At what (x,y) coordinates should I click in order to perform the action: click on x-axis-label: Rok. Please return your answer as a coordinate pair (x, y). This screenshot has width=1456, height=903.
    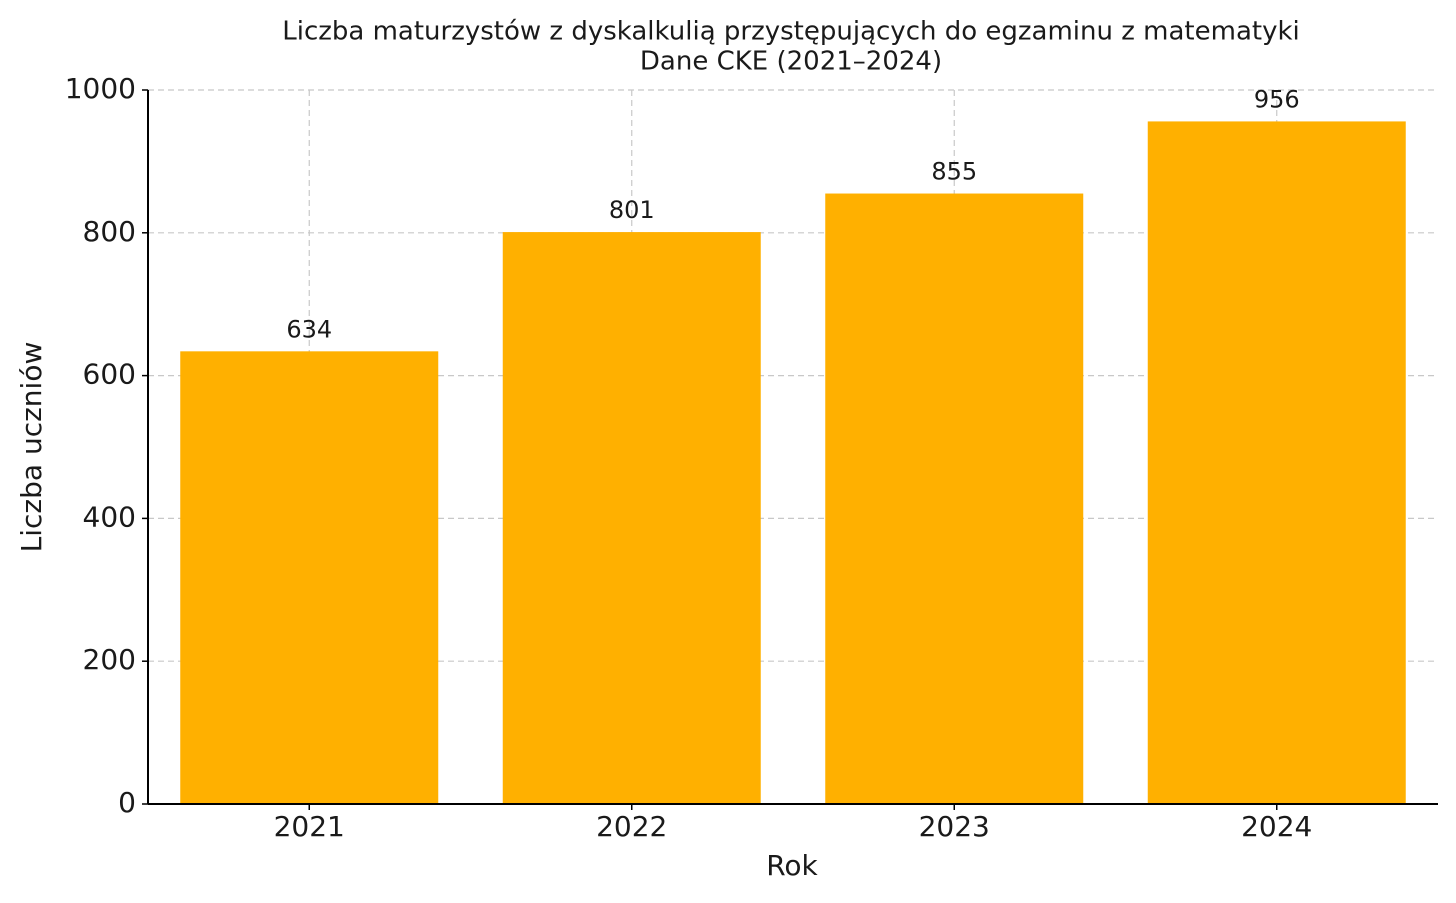
    Looking at the image, I should click on (792, 865).